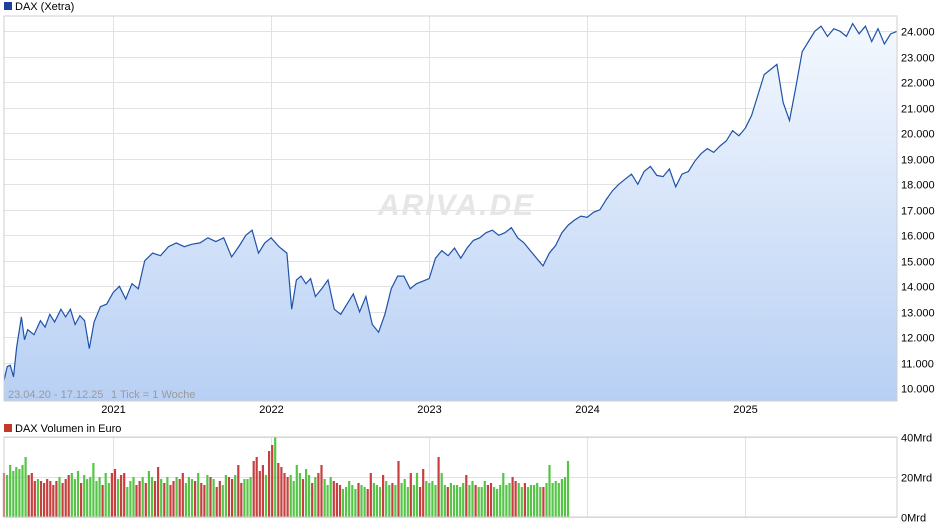 The width and height of the screenshot is (940, 526). What do you see at coordinates (913, 519) in the screenshot?
I see `volume-y-tick-label: 0Mrd` at bounding box center [913, 519].